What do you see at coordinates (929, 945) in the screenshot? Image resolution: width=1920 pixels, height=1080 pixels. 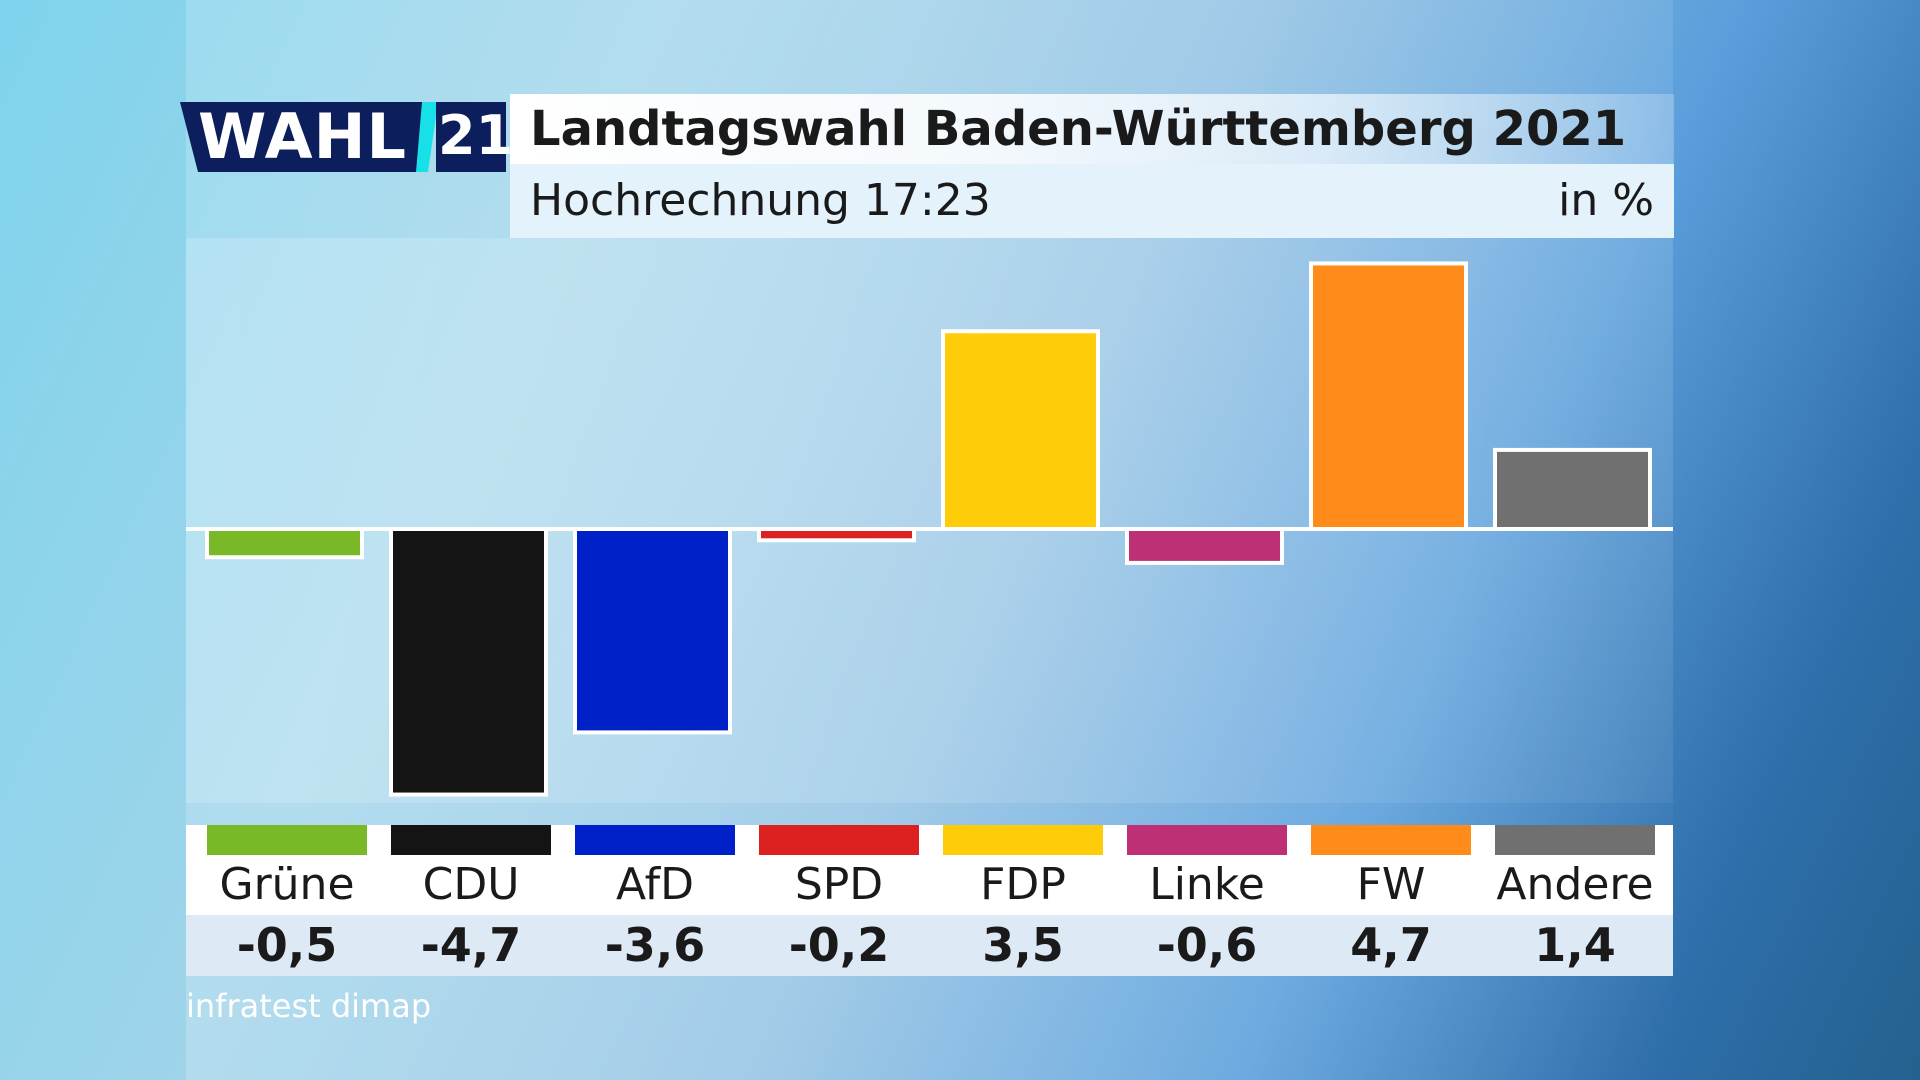 I see `legend-values-row` at bounding box center [929, 945].